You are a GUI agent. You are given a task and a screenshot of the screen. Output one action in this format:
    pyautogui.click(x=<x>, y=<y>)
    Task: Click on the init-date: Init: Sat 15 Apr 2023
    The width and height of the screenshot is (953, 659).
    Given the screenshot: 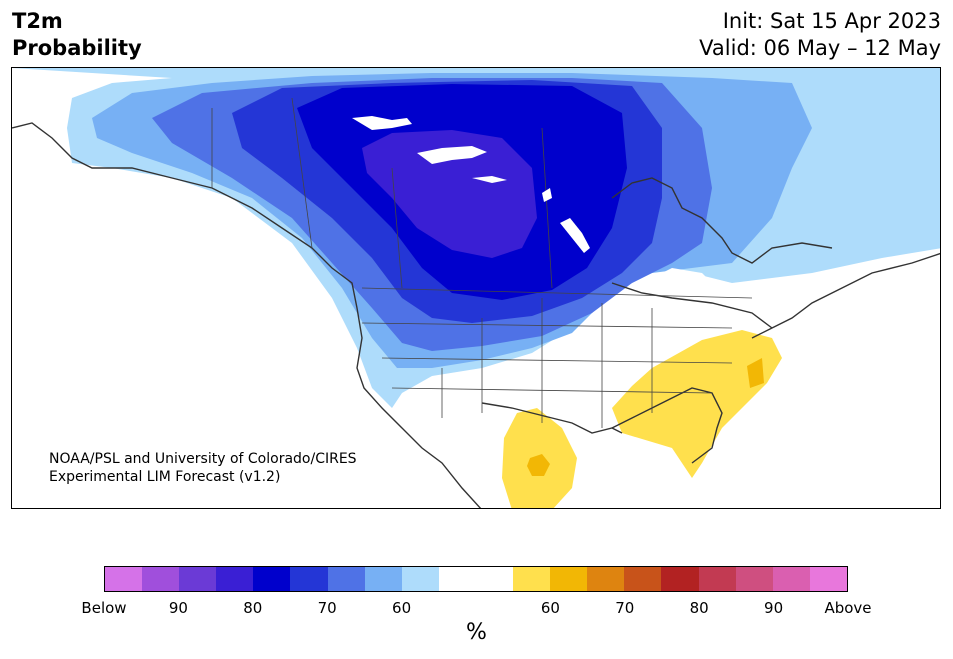 What is the action you would take?
    pyautogui.click(x=831, y=21)
    